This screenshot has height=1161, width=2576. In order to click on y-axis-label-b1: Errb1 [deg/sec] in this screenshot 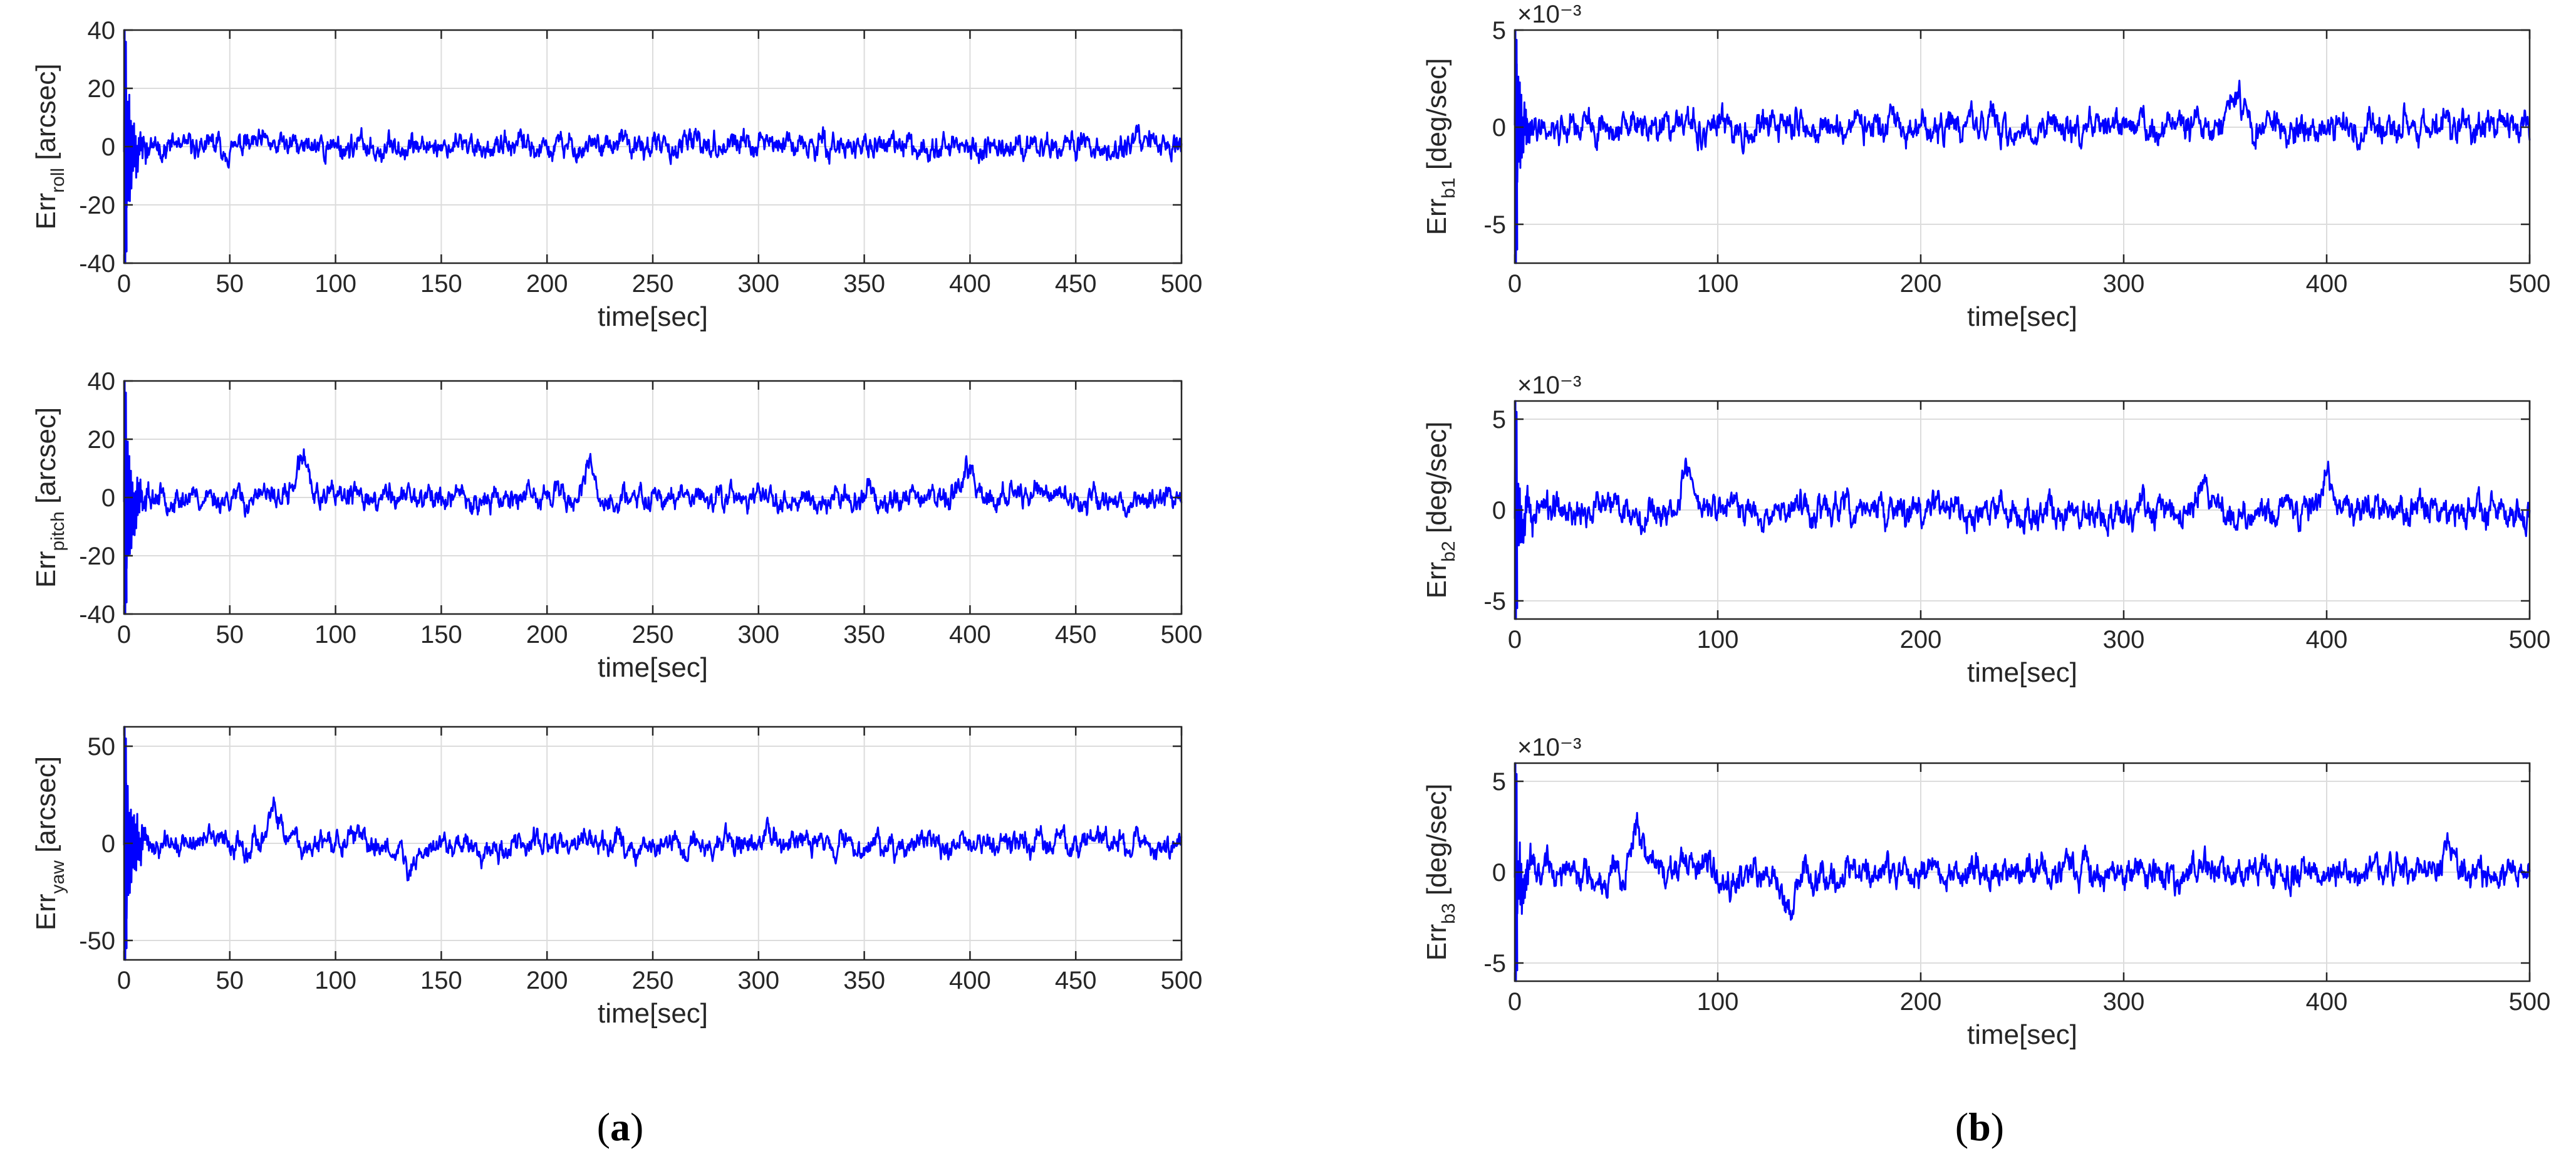, I will do `click(1440, 147)`.